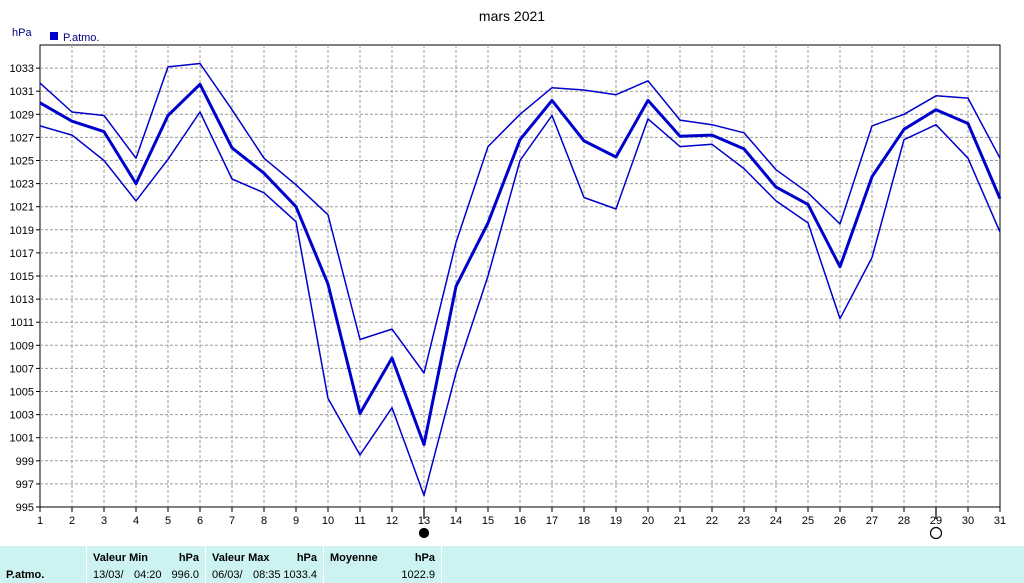  What do you see at coordinates (488, 521) in the screenshot?
I see `x-tick-label: 15` at bounding box center [488, 521].